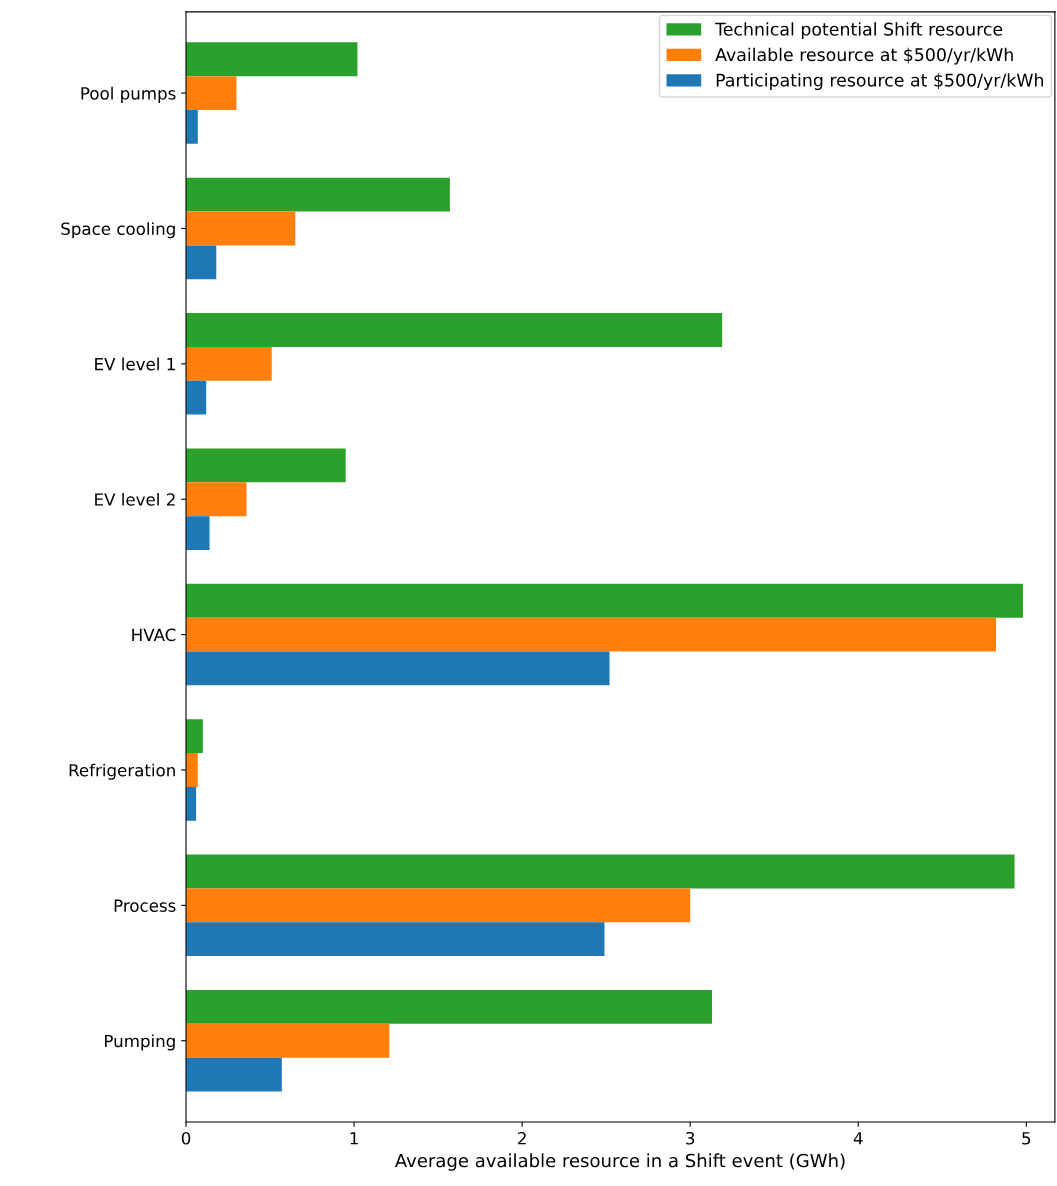  Describe the element at coordinates (145, 905) in the screenshot. I see `y-tick-label: Process` at that location.